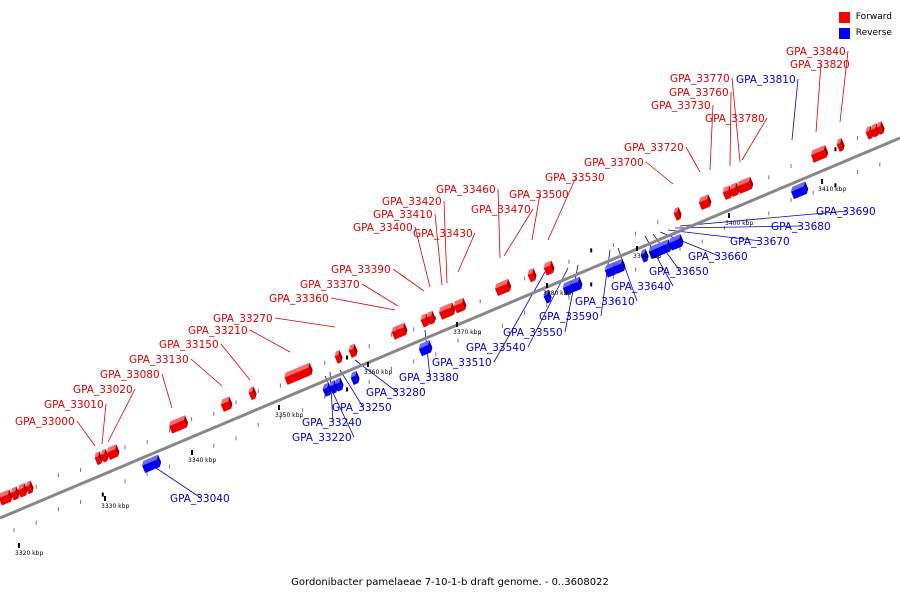 The width and height of the screenshot is (900, 600). Describe the element at coordinates (681, 106) in the screenshot. I see `gene-label-gpa-33730: GPA_33730` at that location.